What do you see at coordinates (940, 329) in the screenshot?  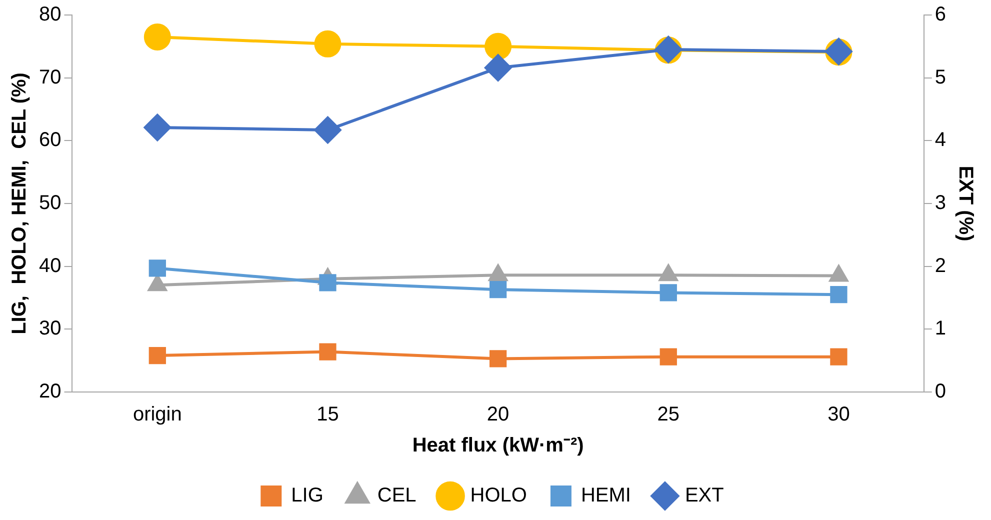 I see `y2-tick-label: 1` at bounding box center [940, 329].